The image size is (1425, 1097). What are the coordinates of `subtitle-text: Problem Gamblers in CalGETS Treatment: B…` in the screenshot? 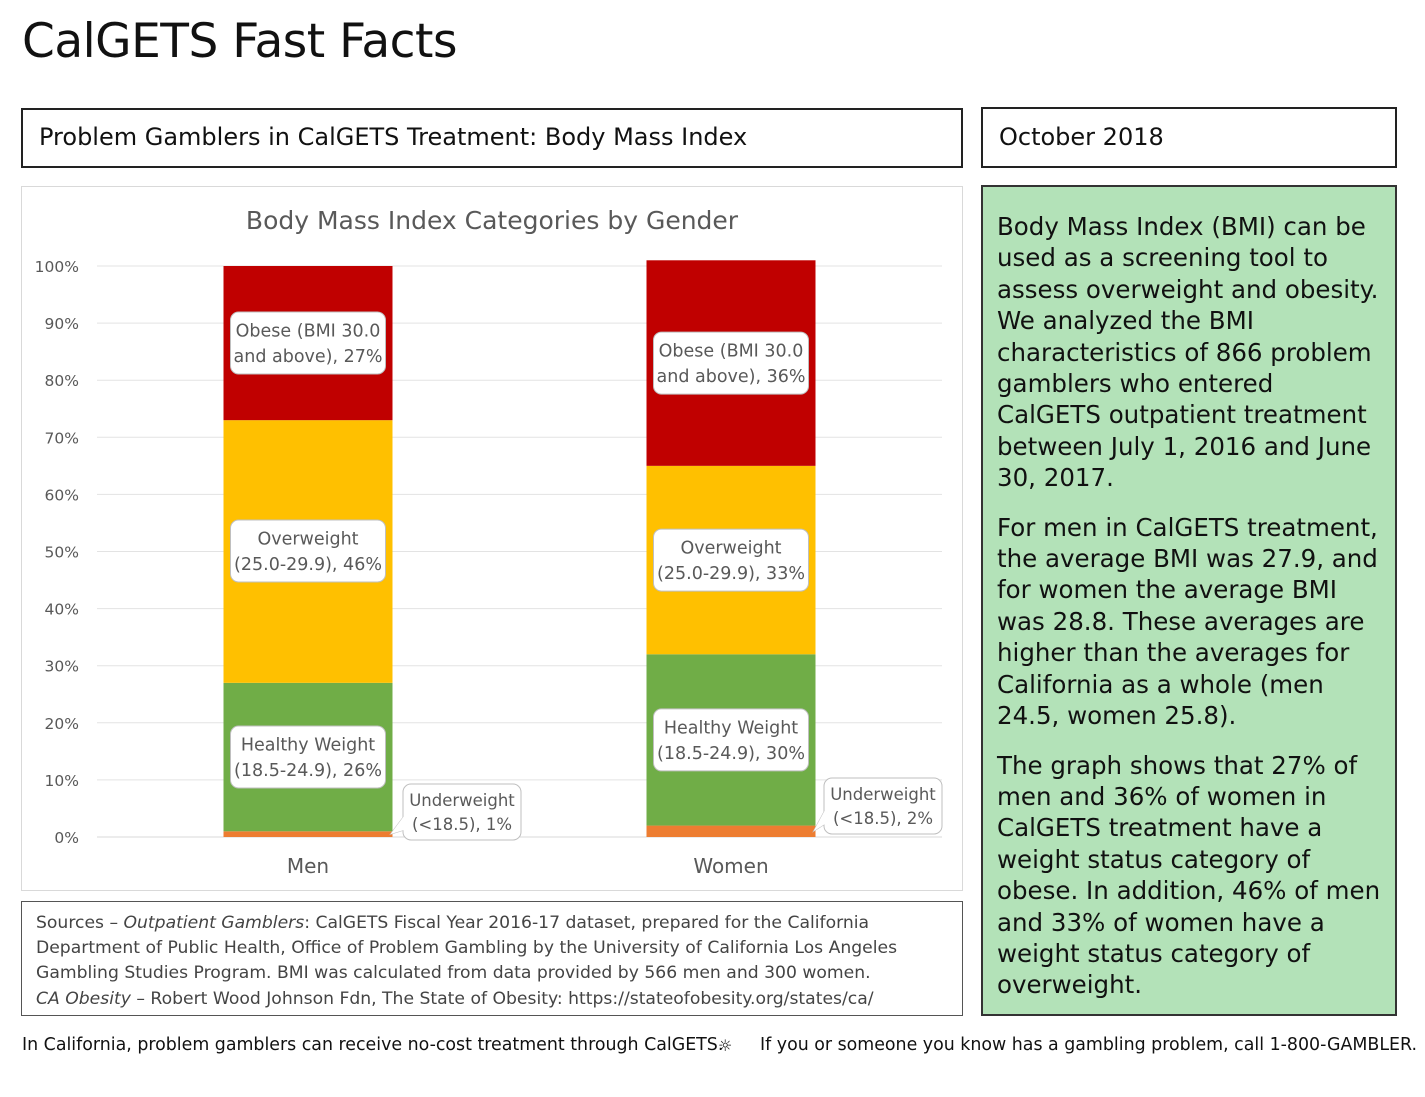 It's located at (393, 137).